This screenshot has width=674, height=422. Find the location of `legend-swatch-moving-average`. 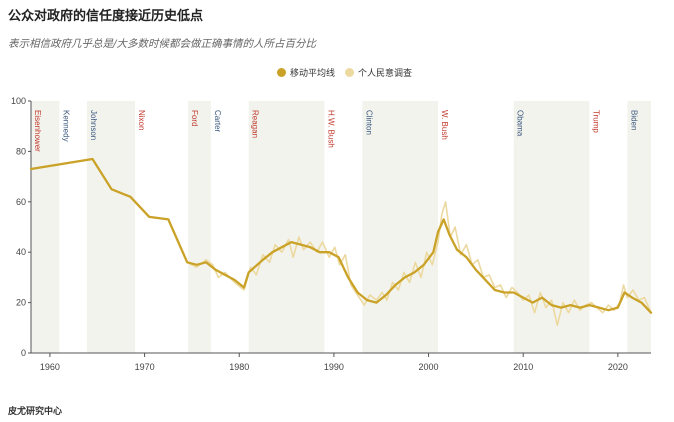

legend-swatch-moving-average is located at coordinates (281, 72).